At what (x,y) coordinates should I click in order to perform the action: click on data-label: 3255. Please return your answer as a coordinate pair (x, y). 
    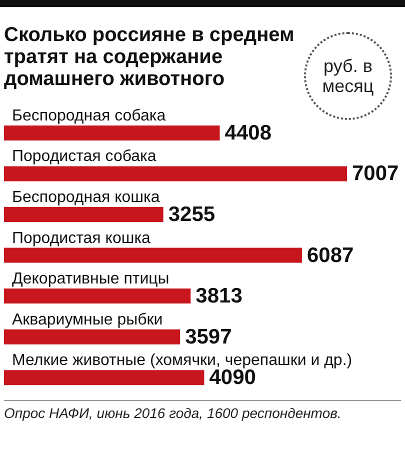
    Looking at the image, I should click on (192, 214).